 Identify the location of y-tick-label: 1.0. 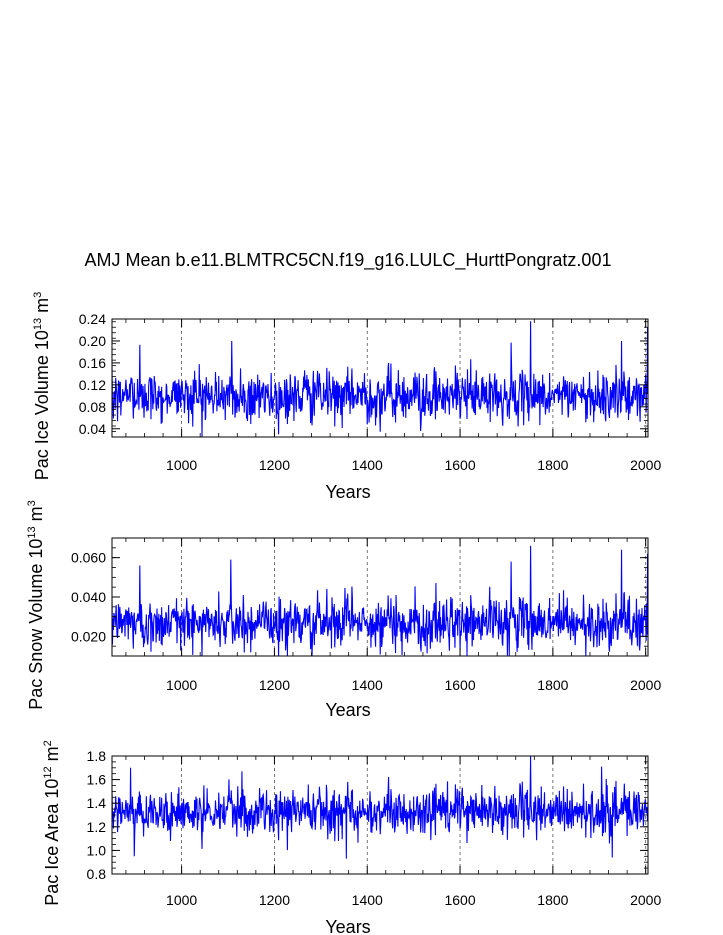
(97, 850).